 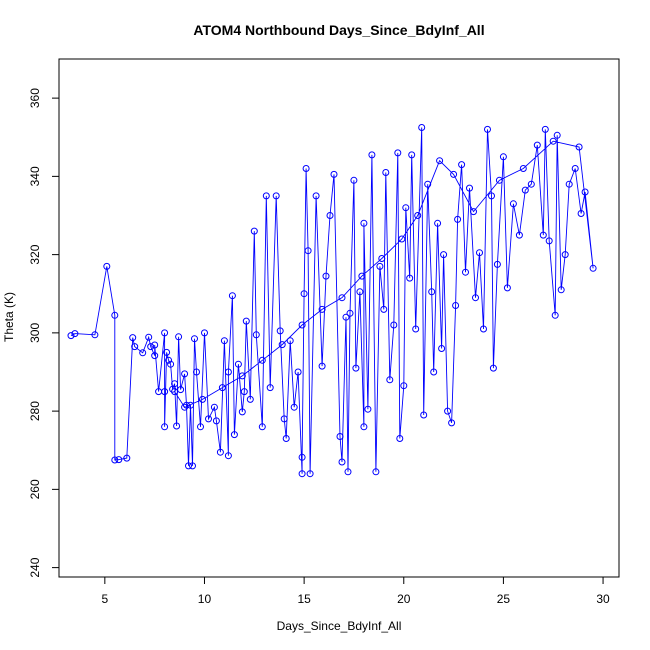 What do you see at coordinates (404, 599) in the screenshot?
I see `x-tick-label: 20` at bounding box center [404, 599].